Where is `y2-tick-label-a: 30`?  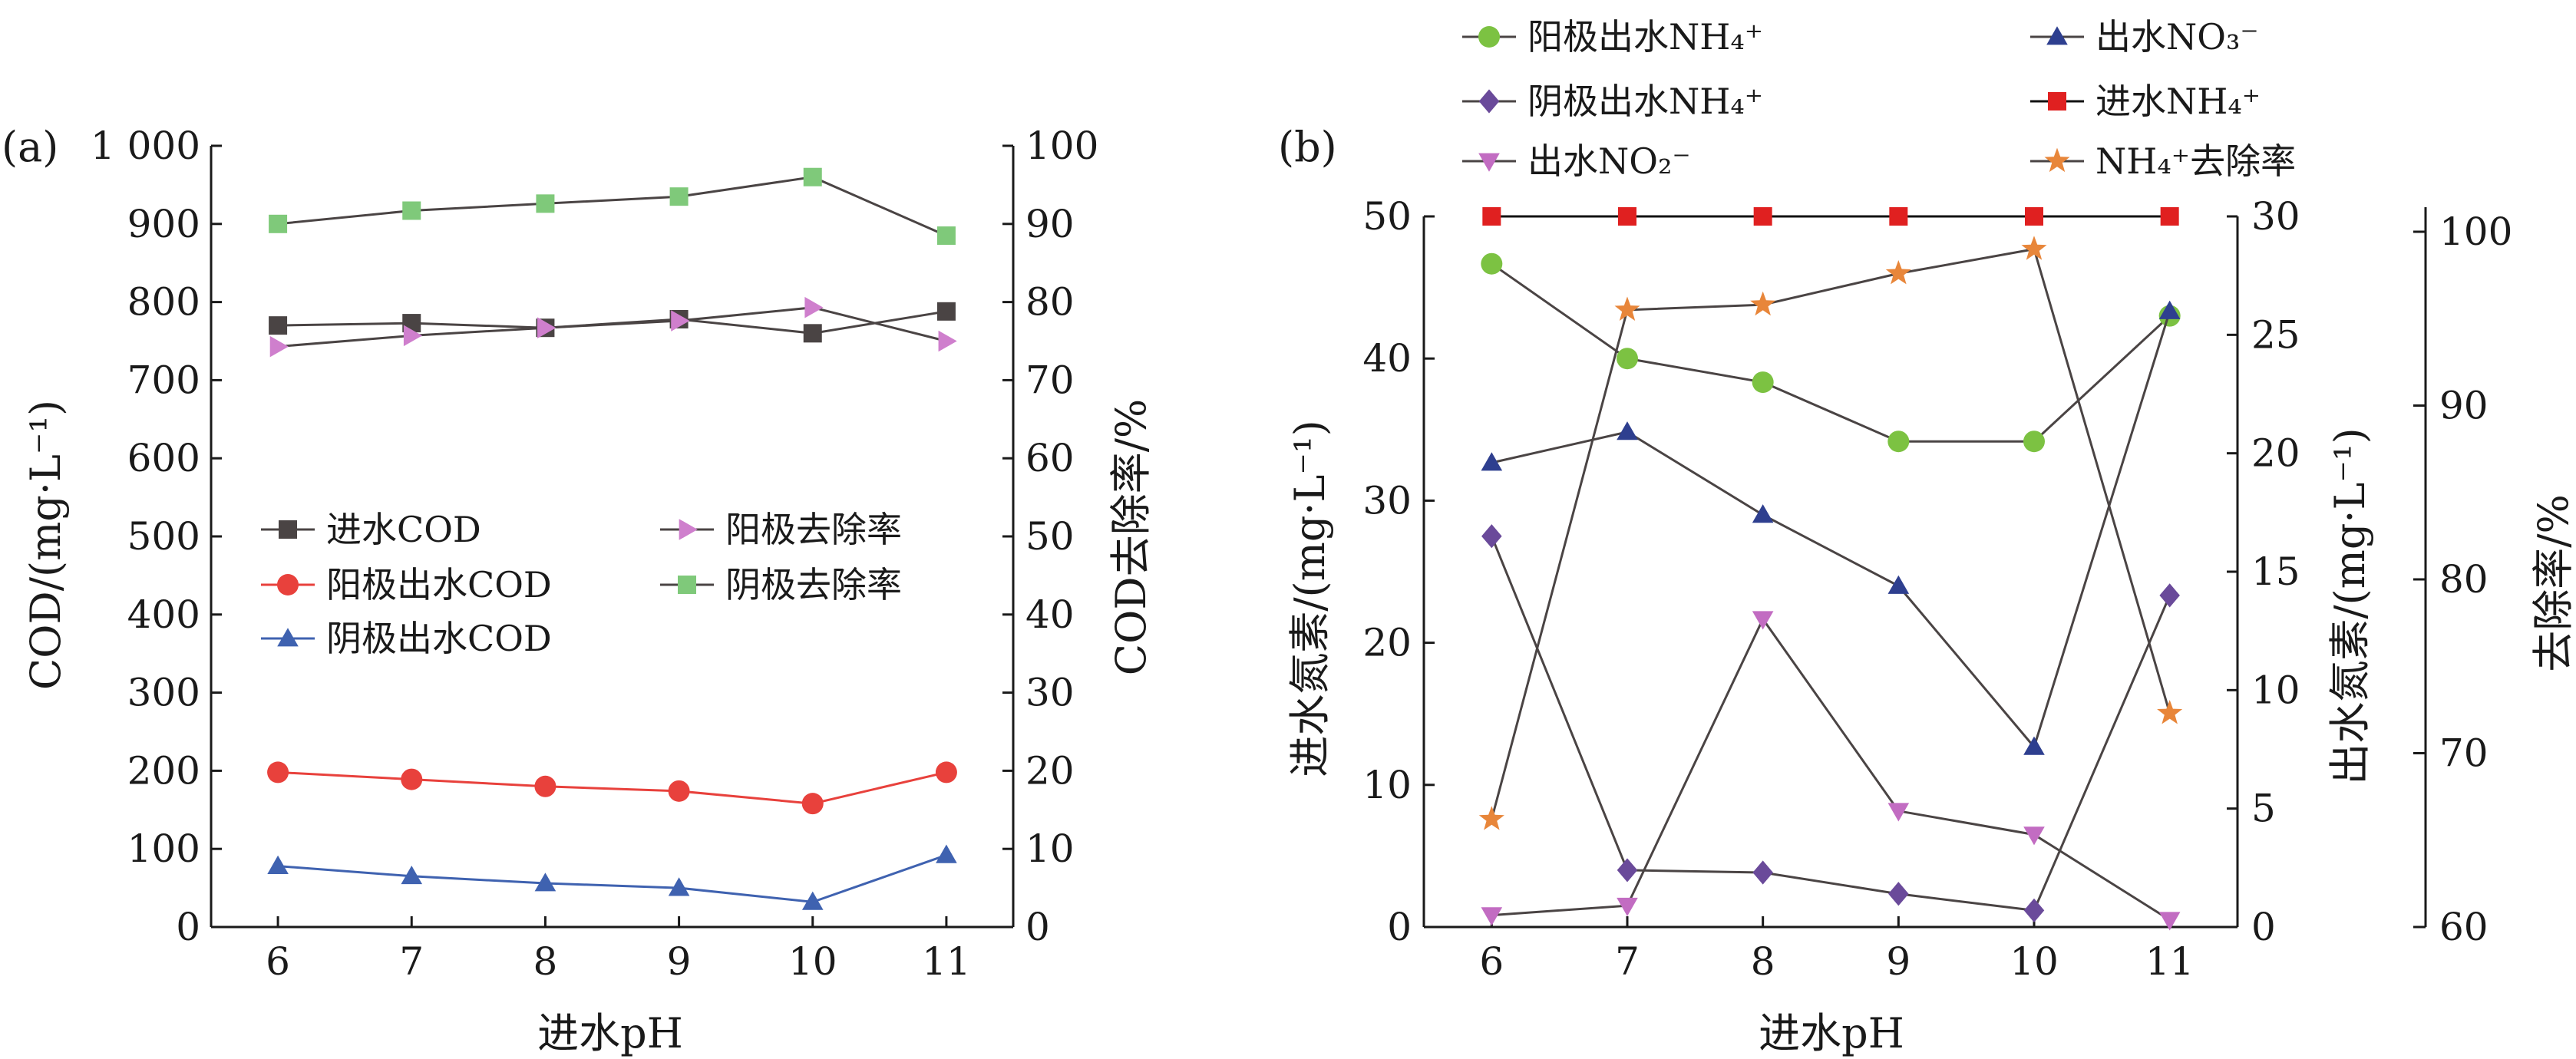 y2-tick-label-a: 30 is located at coordinates (1050, 693).